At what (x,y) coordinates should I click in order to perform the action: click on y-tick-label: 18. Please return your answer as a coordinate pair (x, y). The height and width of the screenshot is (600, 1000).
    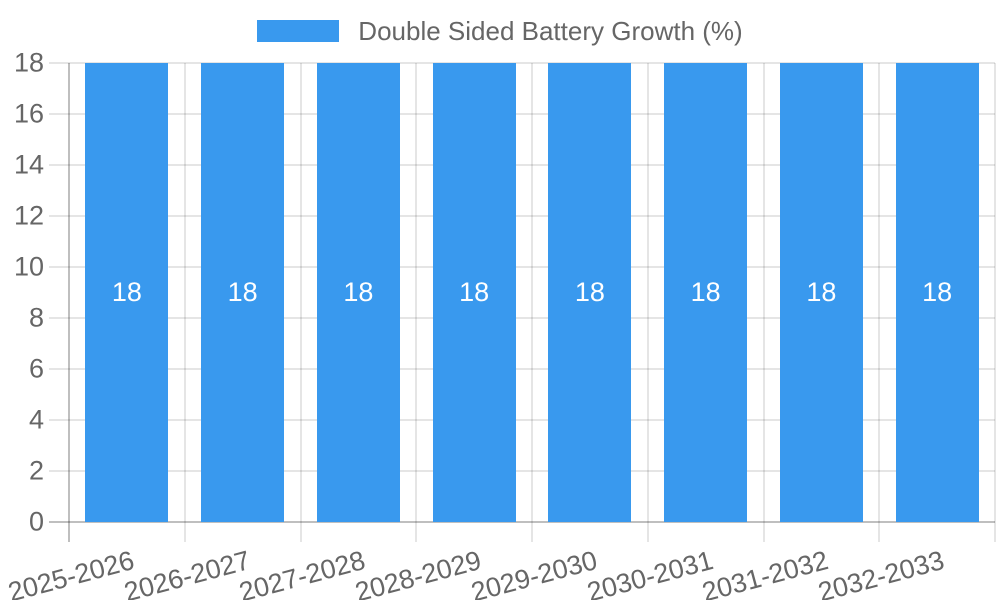
    Looking at the image, I should click on (28, 62).